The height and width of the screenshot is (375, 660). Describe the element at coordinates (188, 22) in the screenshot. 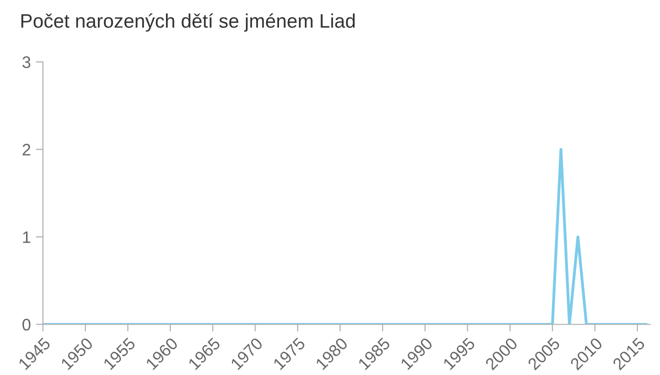

I see `chart-title: Počet narozených dětí se jménem Liad` at that location.